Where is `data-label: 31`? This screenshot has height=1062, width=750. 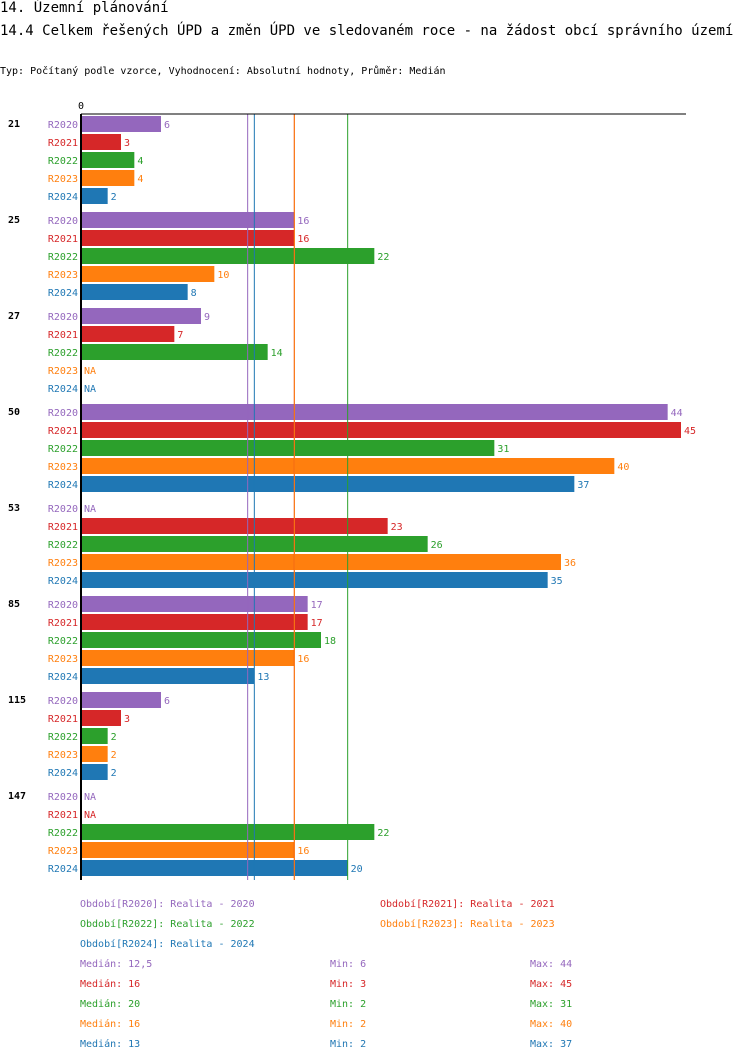 data-label: 31 is located at coordinates (503, 449).